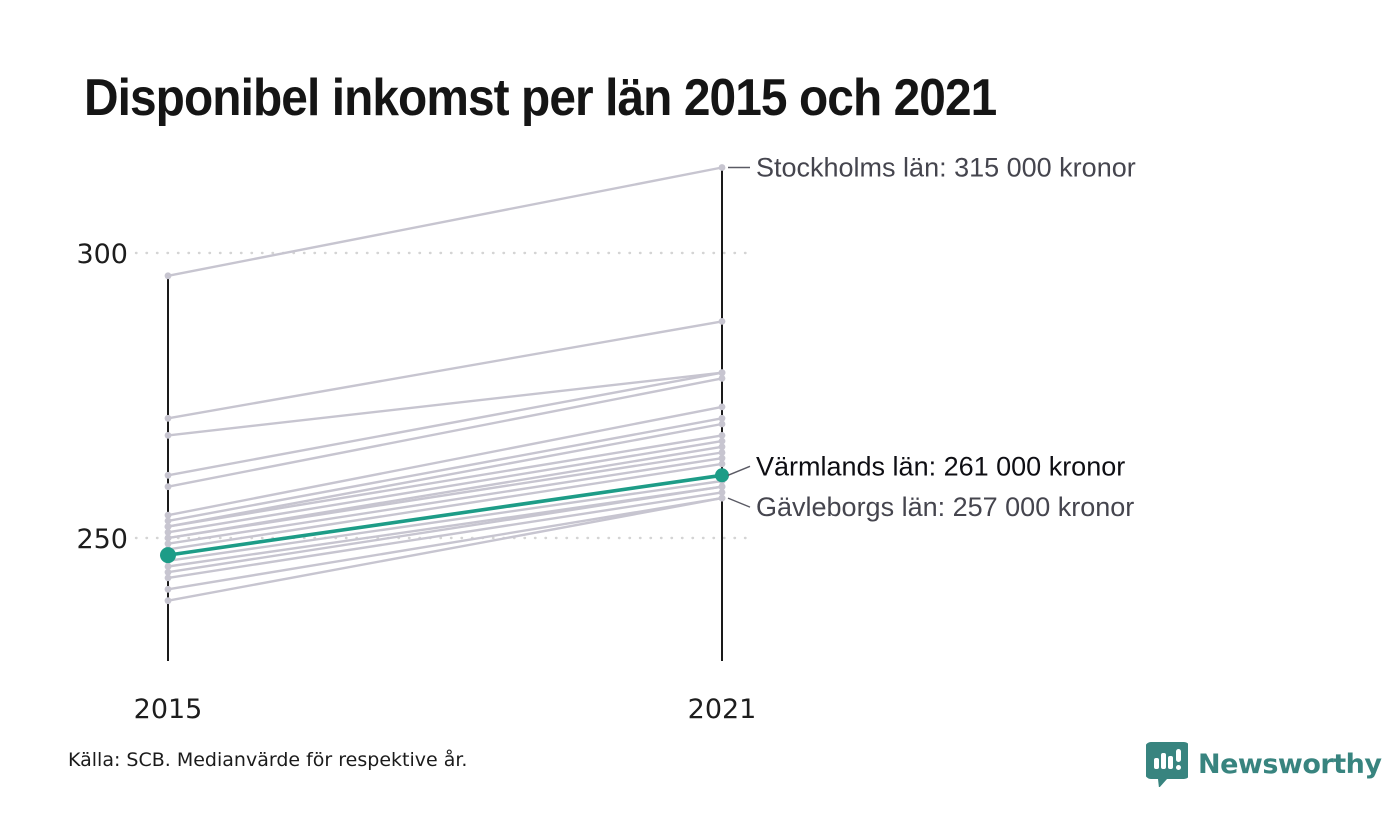 Image resolution: width=1400 pixels, height=840 pixels. I want to click on y-tick-labels: 300 250, so click(102, 397).